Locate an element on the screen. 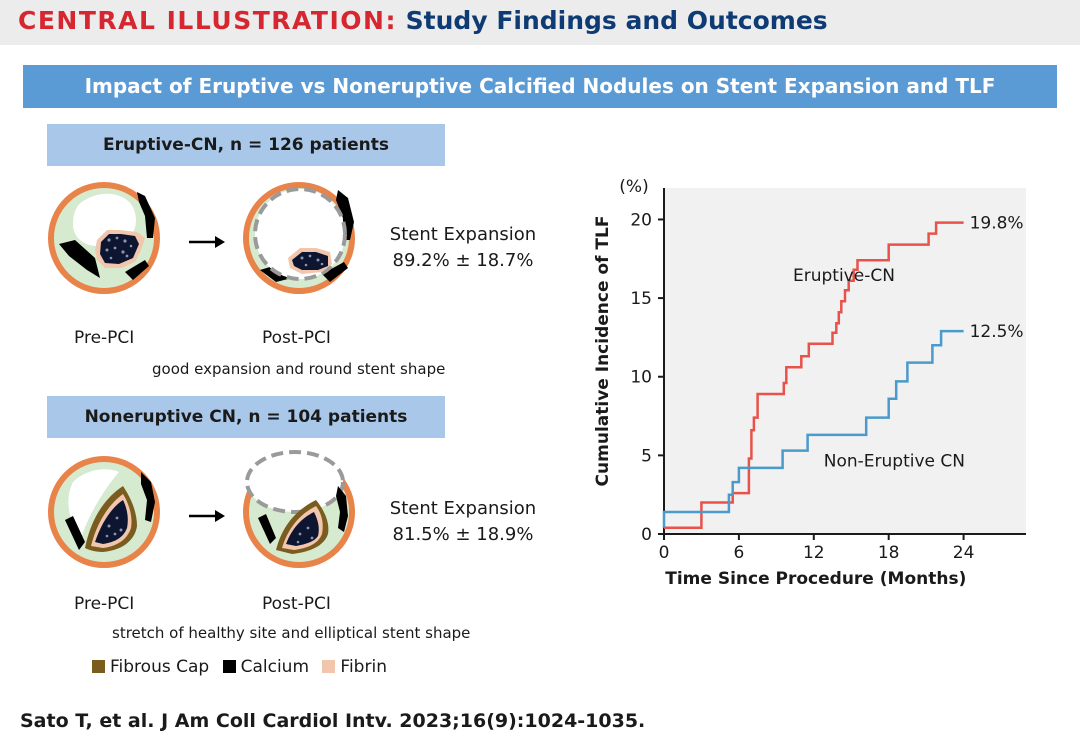  y-tick-label: 0 is located at coordinates (646, 535).